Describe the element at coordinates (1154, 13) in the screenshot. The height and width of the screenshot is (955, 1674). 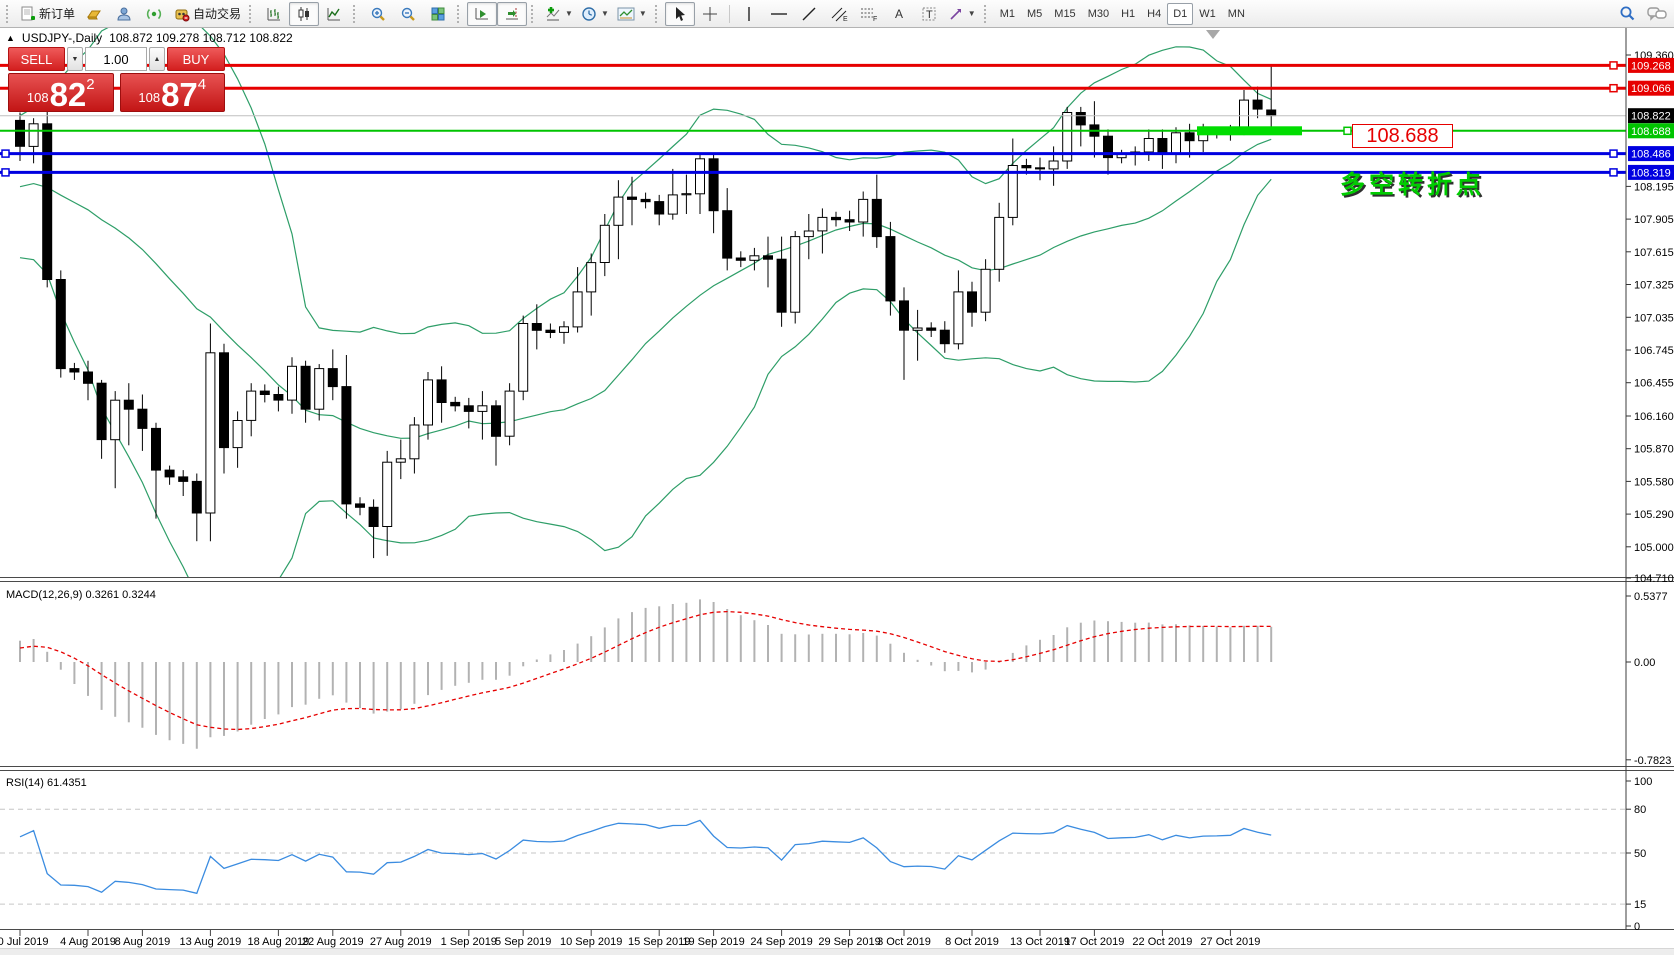
I see `timeframe-button-h4: H4` at that location.